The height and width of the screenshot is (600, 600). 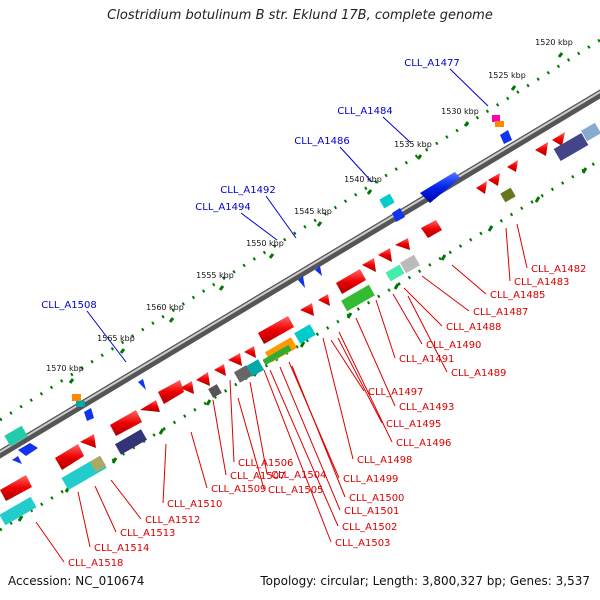 I want to click on gene-label: CLL_A1503, so click(x=362, y=543).